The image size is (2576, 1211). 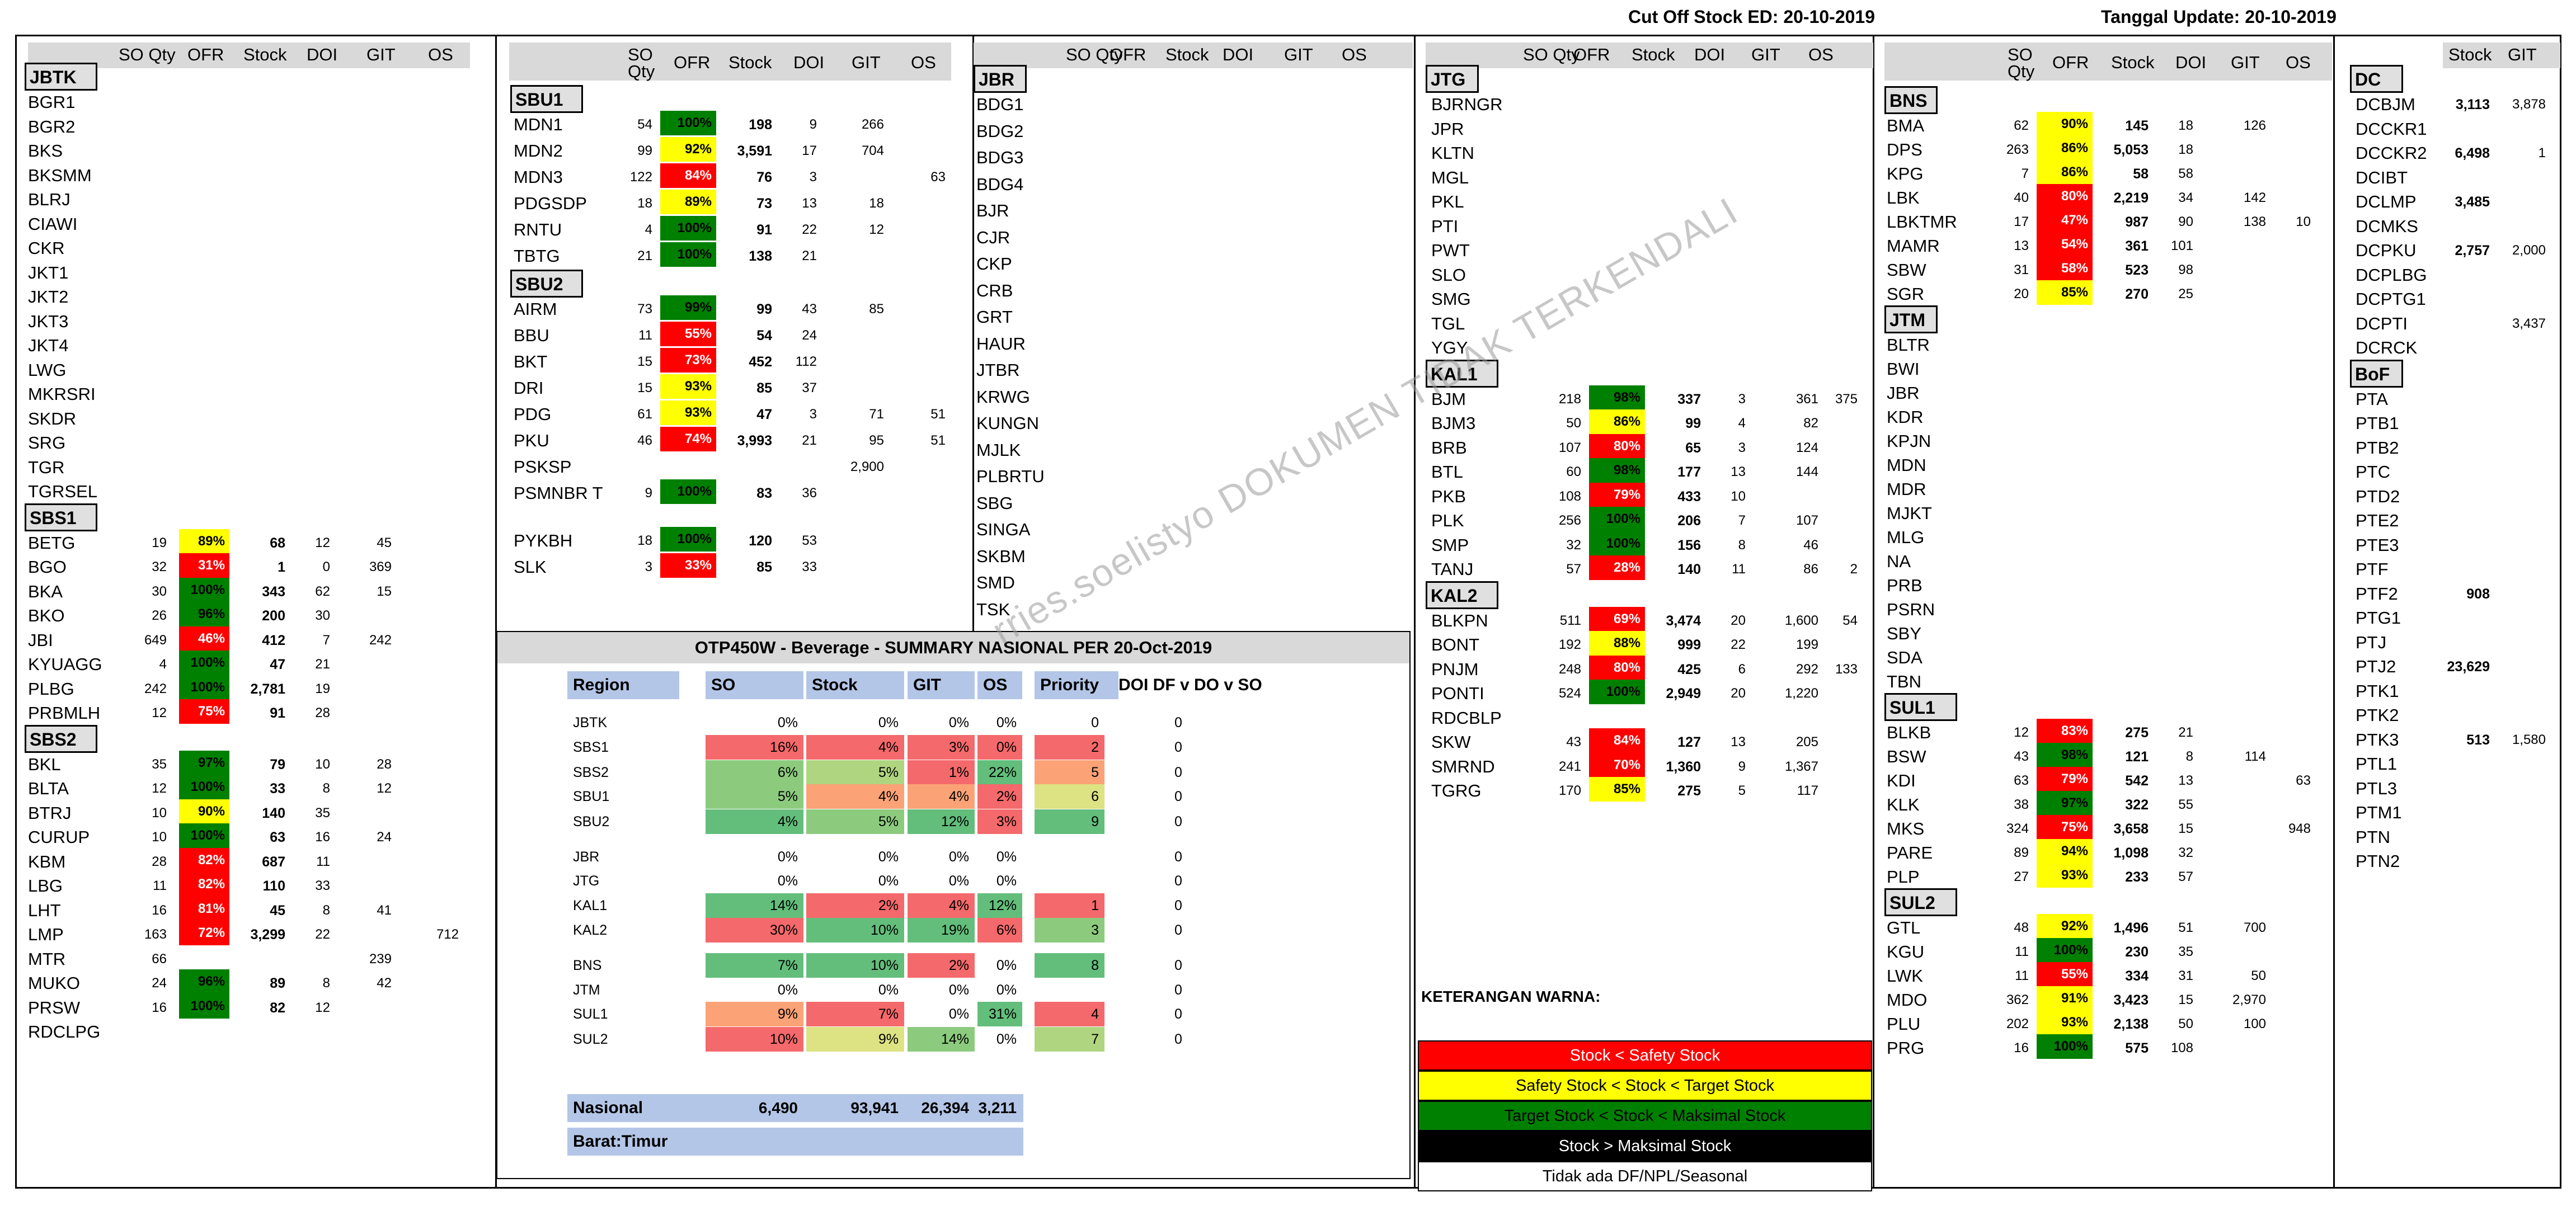 I want to click on branch-name: PTA, so click(x=2372, y=399).